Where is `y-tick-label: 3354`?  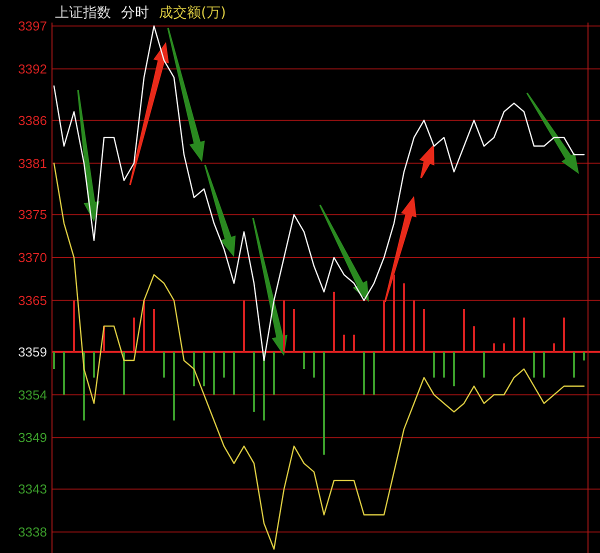 y-tick-label: 3354 is located at coordinates (32, 394).